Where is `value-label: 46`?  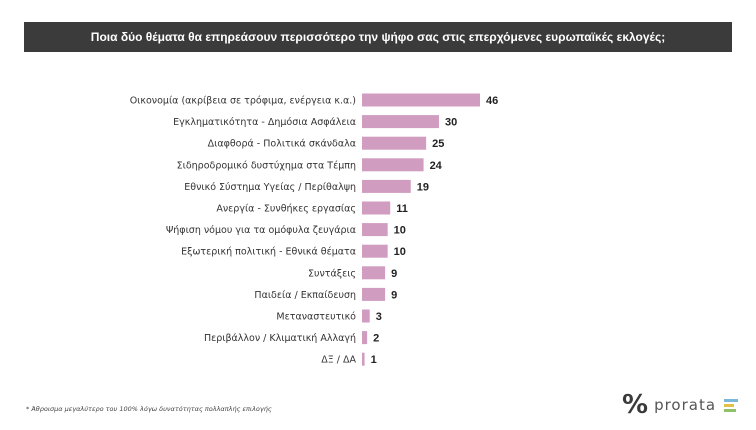 value-label: 46 is located at coordinates (492, 101).